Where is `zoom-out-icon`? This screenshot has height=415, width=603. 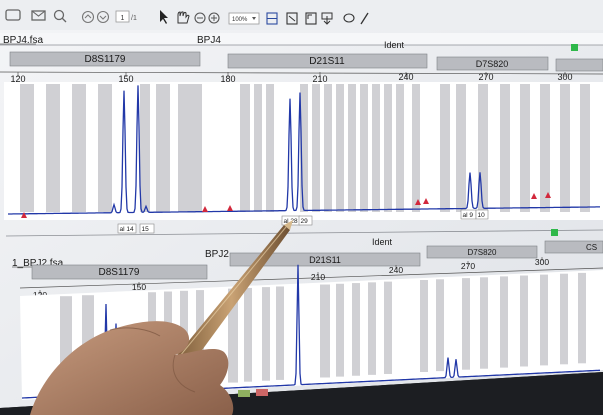
zoom-out-icon is located at coordinates (200, 18).